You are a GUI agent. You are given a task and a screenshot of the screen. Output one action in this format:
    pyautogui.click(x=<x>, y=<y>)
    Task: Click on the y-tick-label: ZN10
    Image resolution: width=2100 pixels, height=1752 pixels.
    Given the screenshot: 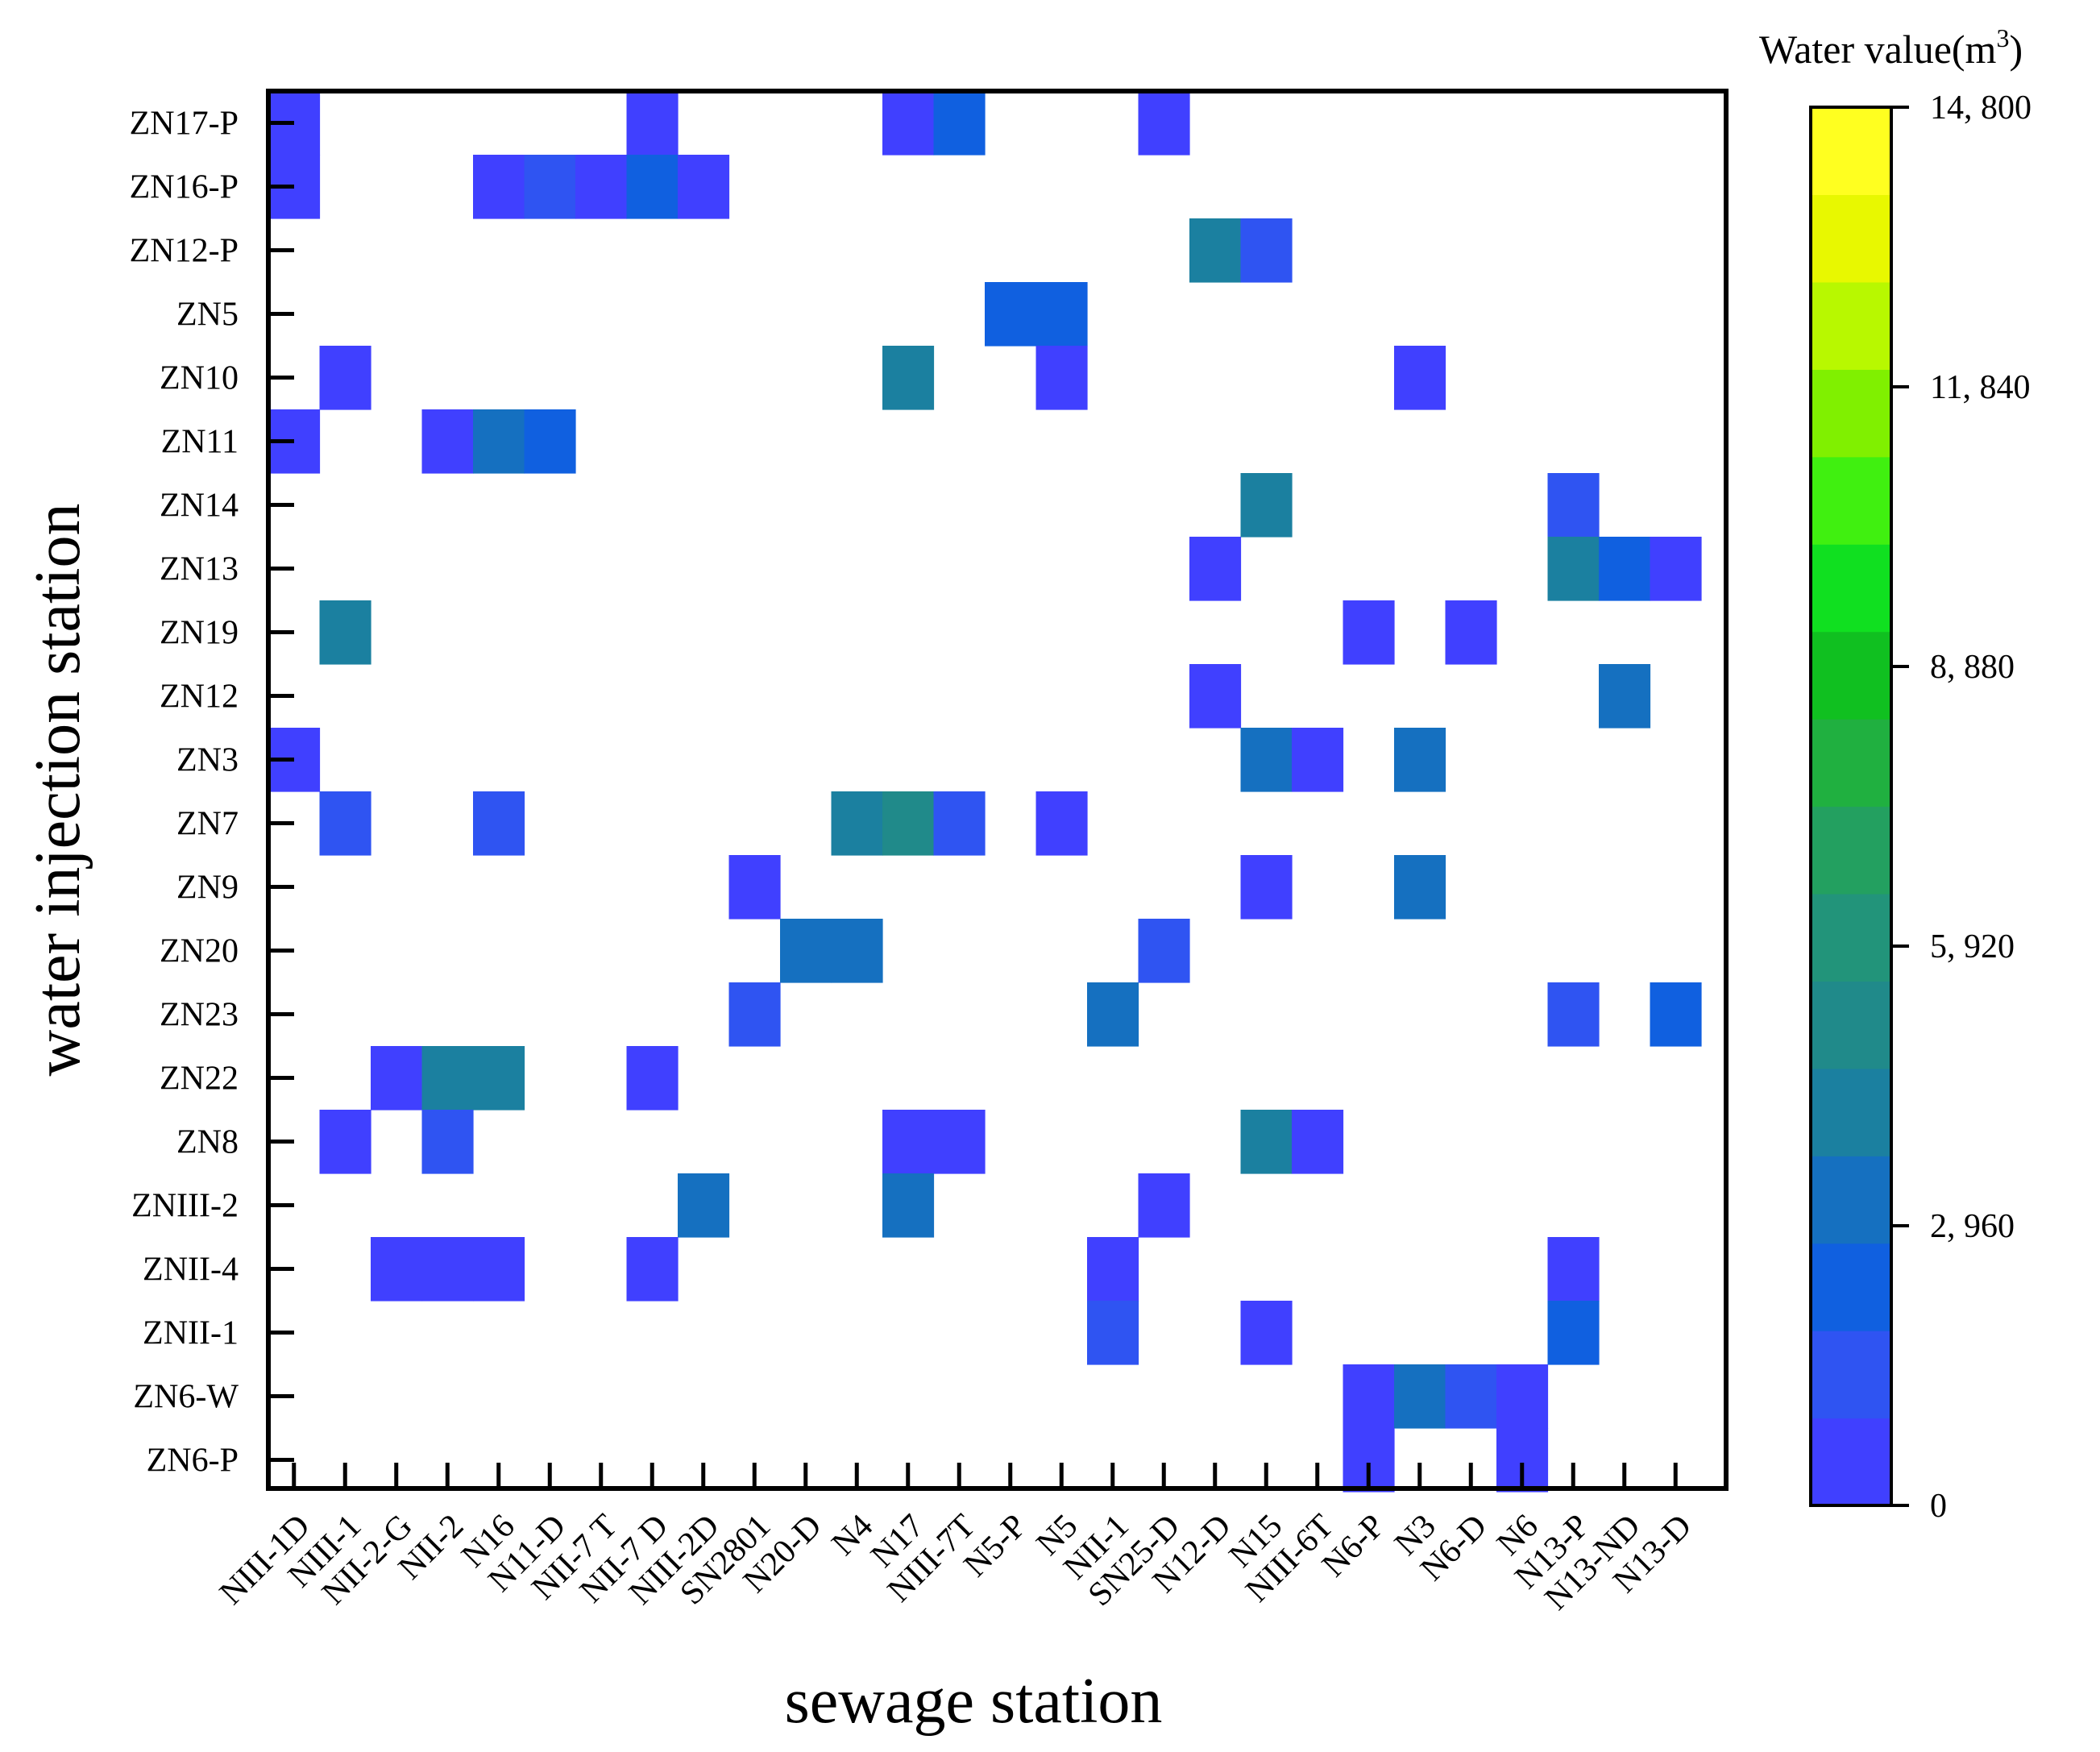 What is the action you would take?
    pyautogui.click(x=200, y=378)
    